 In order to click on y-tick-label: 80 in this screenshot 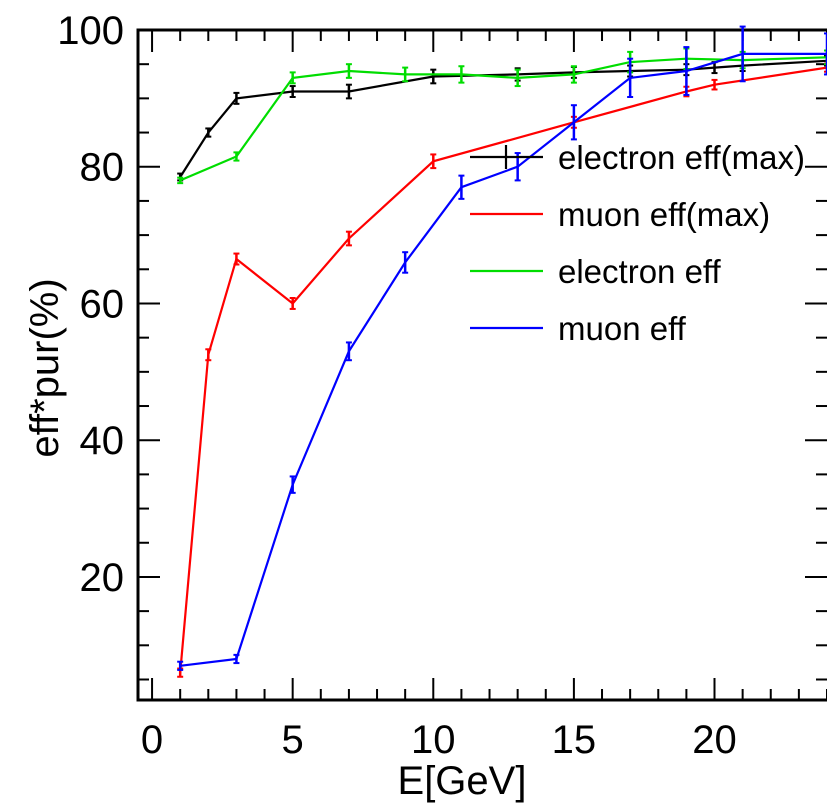, I will do `click(102, 168)`.